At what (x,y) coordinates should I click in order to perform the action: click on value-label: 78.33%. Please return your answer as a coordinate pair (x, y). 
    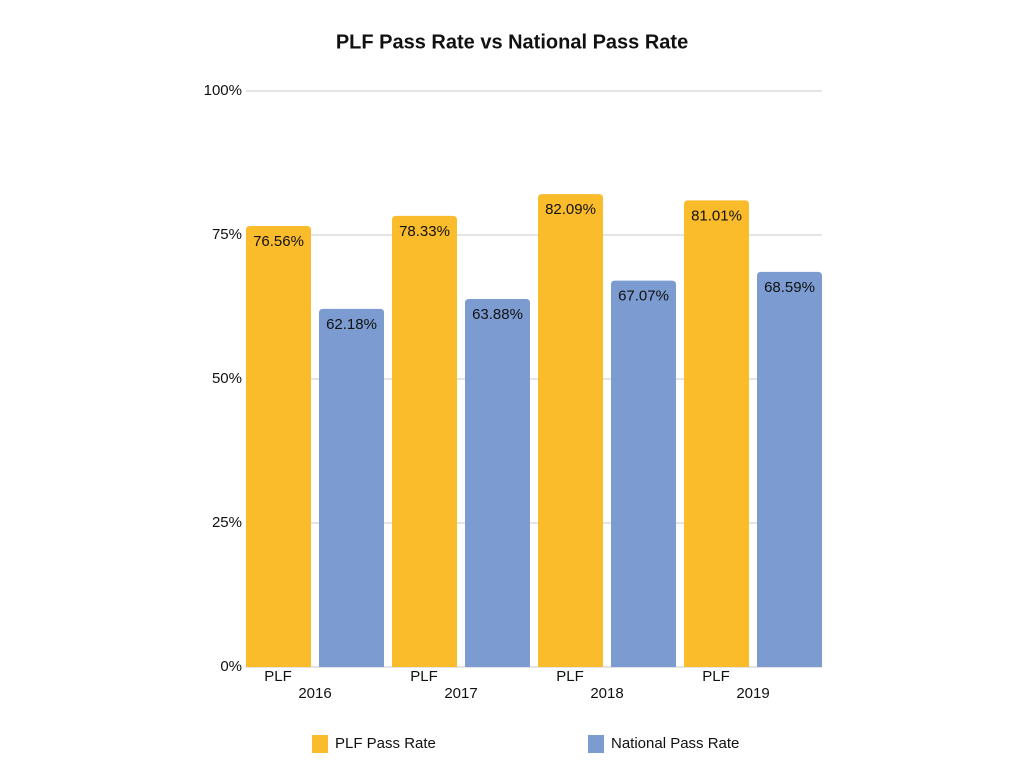
    Looking at the image, I should click on (424, 231).